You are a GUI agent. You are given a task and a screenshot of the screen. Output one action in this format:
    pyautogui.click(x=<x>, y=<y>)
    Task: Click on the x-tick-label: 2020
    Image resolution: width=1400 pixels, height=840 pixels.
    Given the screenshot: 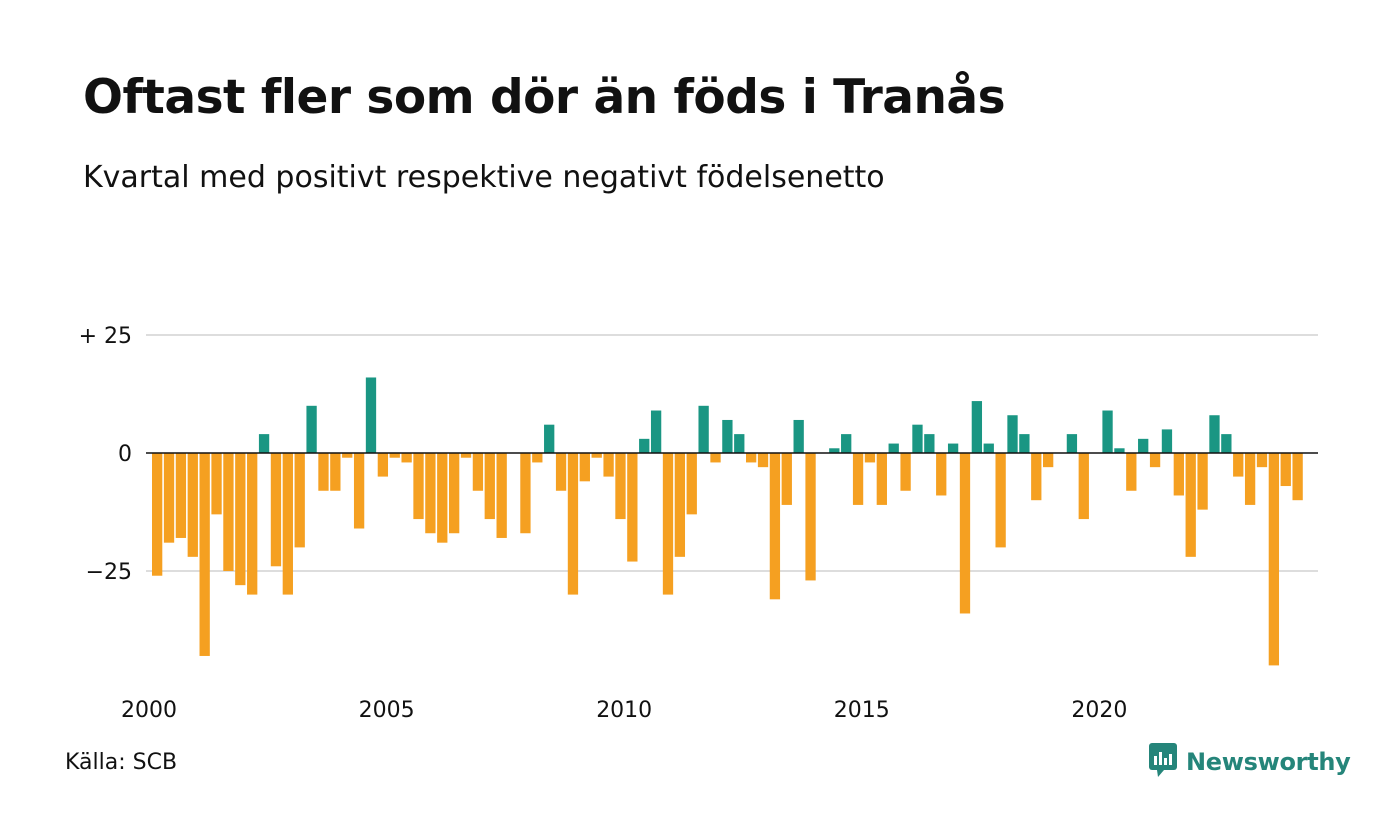 What is the action you would take?
    pyautogui.click(x=1099, y=709)
    